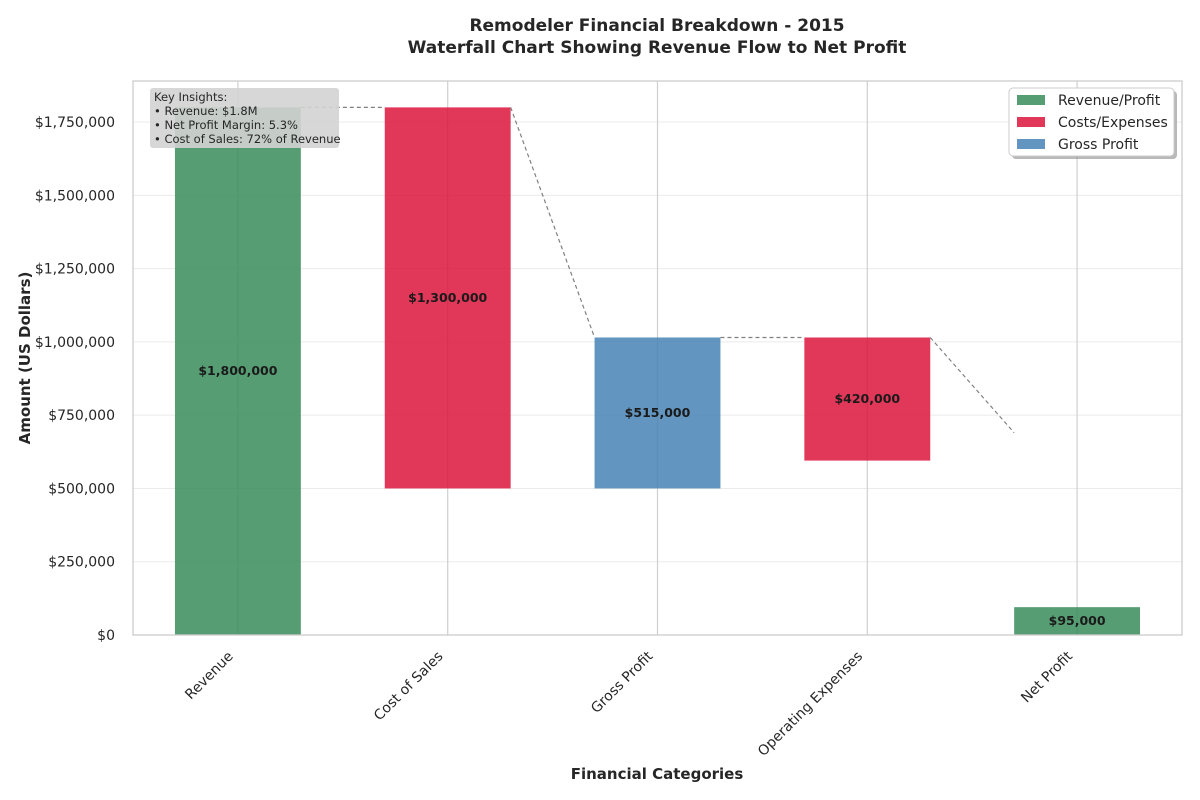 The image size is (1200, 800). I want to click on y-tick-label: $500,000, so click(81, 489).